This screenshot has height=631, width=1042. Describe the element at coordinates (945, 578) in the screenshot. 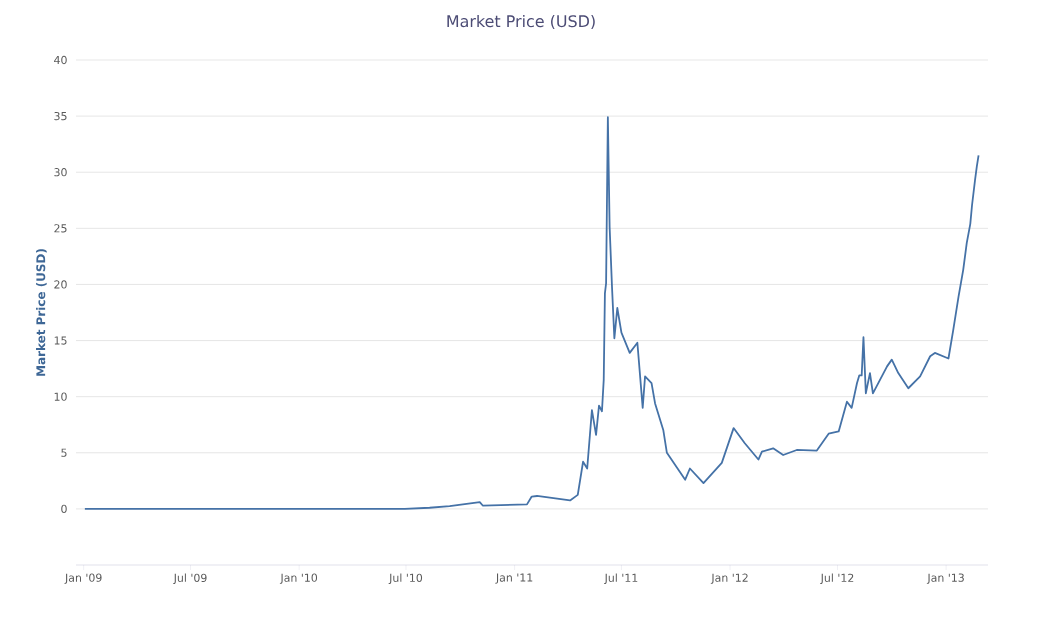

I see `x-tick-label: Jan '13` at that location.